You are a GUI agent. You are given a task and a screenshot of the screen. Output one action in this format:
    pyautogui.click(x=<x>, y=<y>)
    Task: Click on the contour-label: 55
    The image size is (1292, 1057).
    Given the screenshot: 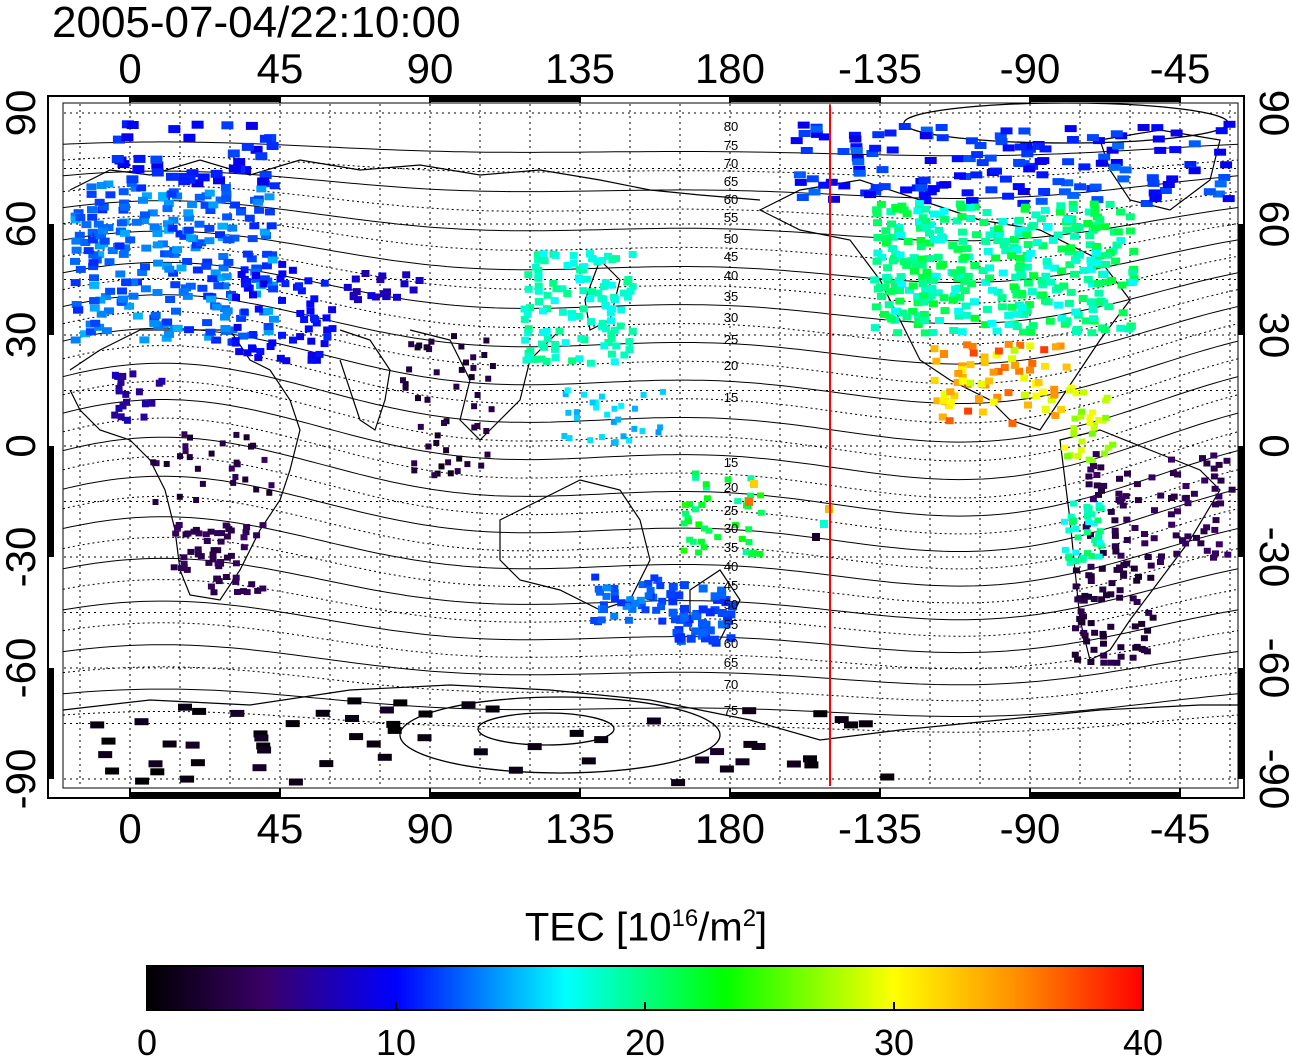 What is the action you would take?
    pyautogui.click(x=731, y=217)
    